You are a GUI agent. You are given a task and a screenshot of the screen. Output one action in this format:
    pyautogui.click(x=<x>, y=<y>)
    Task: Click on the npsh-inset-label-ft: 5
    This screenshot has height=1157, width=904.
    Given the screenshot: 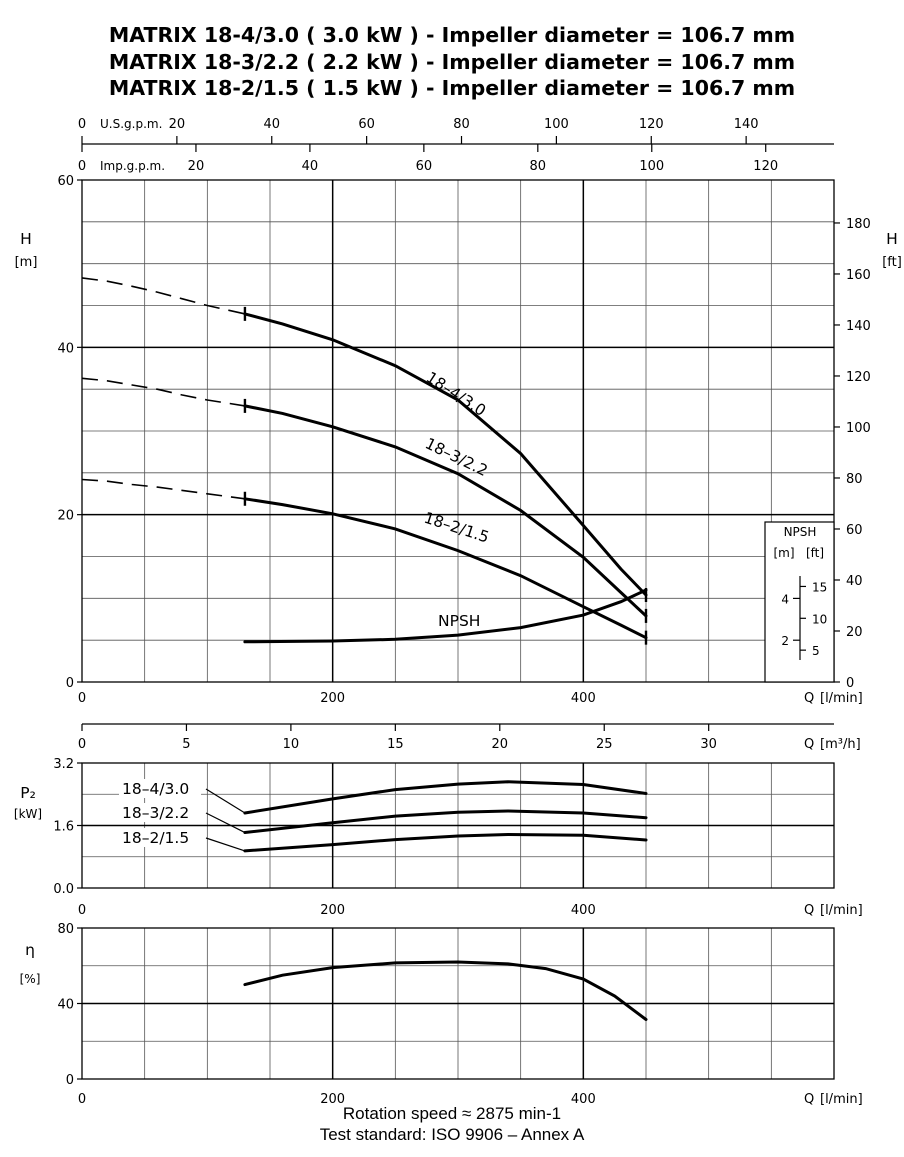 What is the action you would take?
    pyautogui.click(x=816, y=651)
    